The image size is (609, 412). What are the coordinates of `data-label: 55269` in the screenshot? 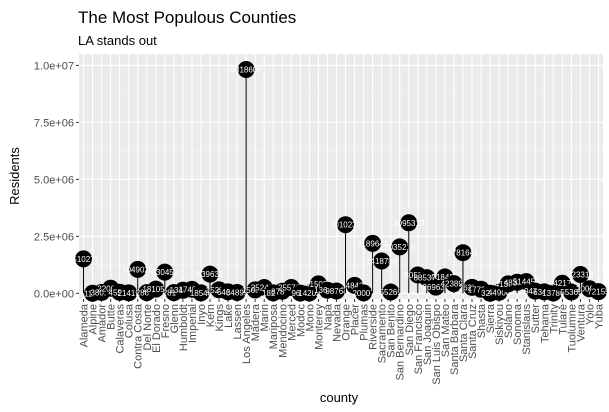 It's located at (391, 292).